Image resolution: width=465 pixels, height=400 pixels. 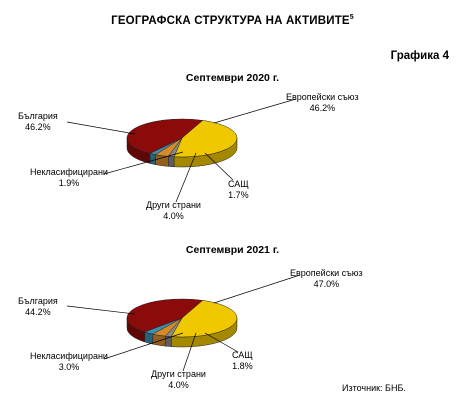 I want to click on pie-1-leader-other, so click(x=143, y=163).